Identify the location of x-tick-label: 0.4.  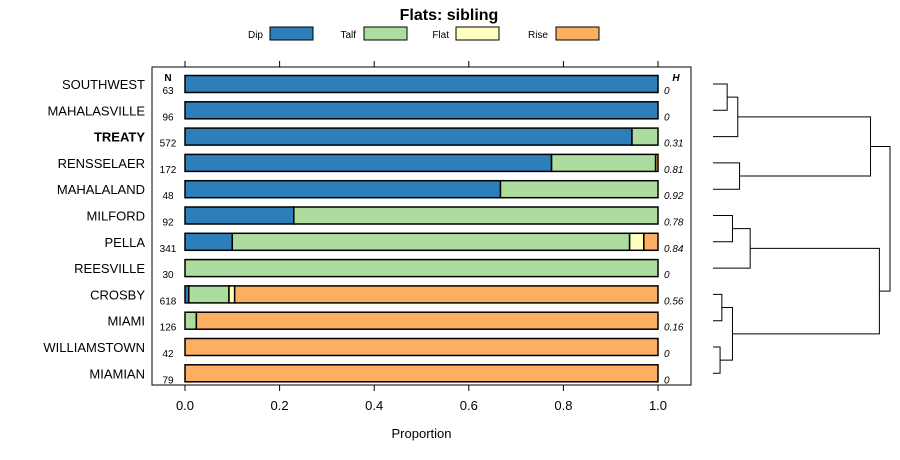
(374, 405).